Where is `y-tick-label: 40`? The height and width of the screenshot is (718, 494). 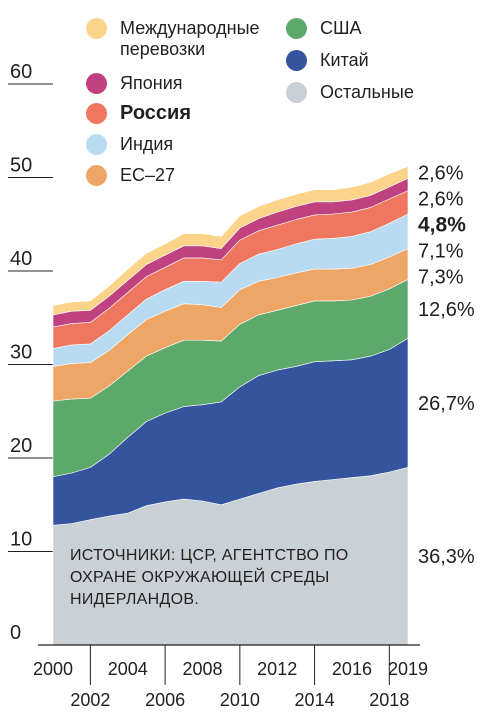
y-tick-label: 40 is located at coordinates (21, 259).